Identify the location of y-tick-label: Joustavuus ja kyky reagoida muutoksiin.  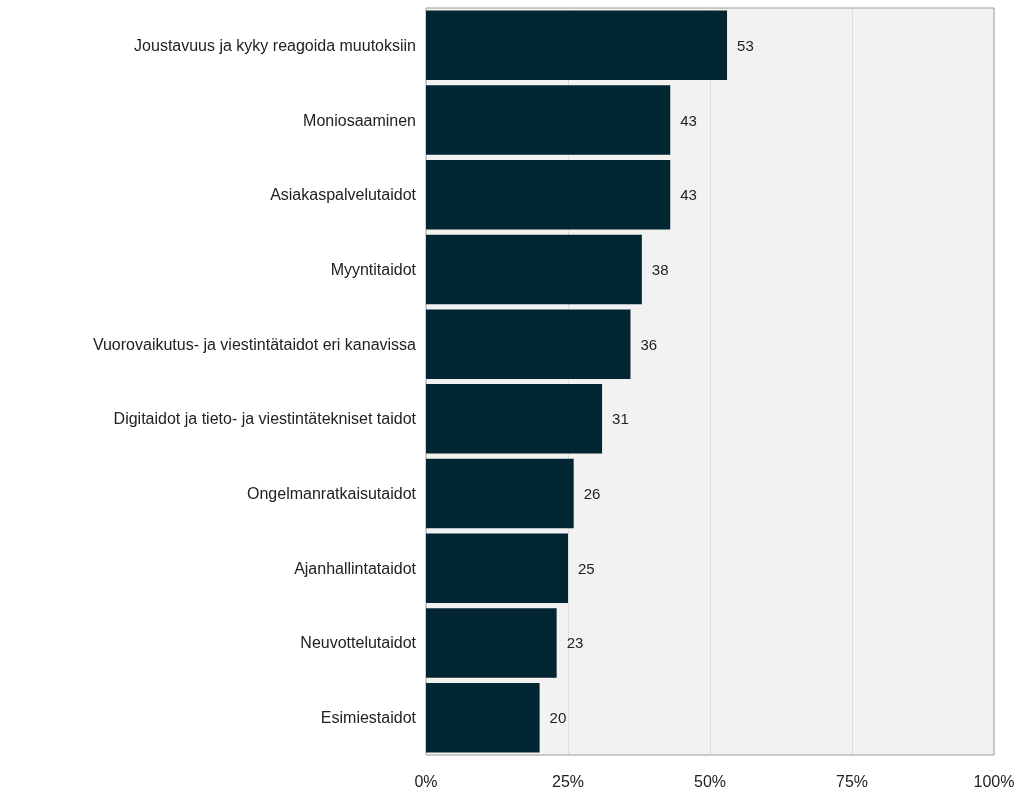
(275, 45).